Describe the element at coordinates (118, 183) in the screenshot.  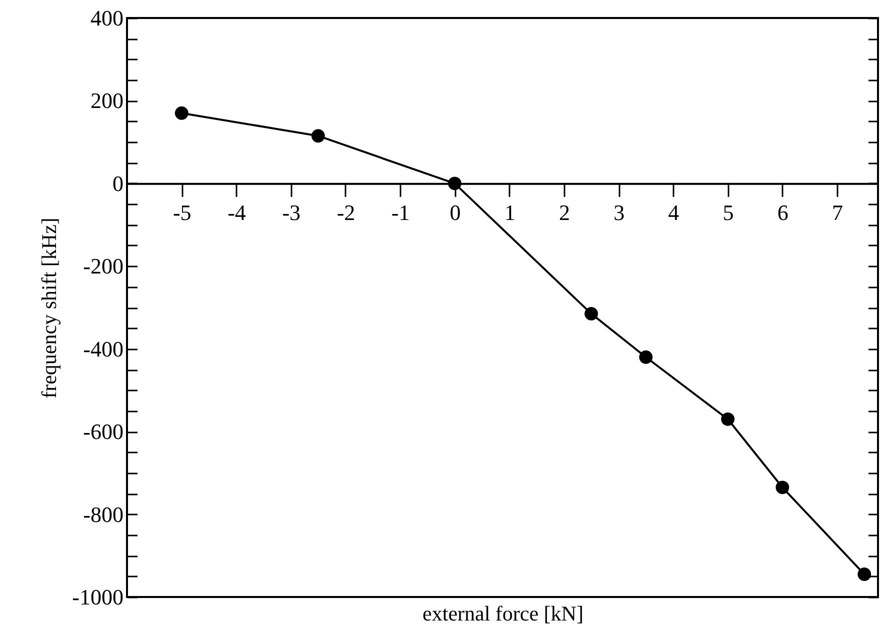
I see `y-tick-label: 0` at that location.